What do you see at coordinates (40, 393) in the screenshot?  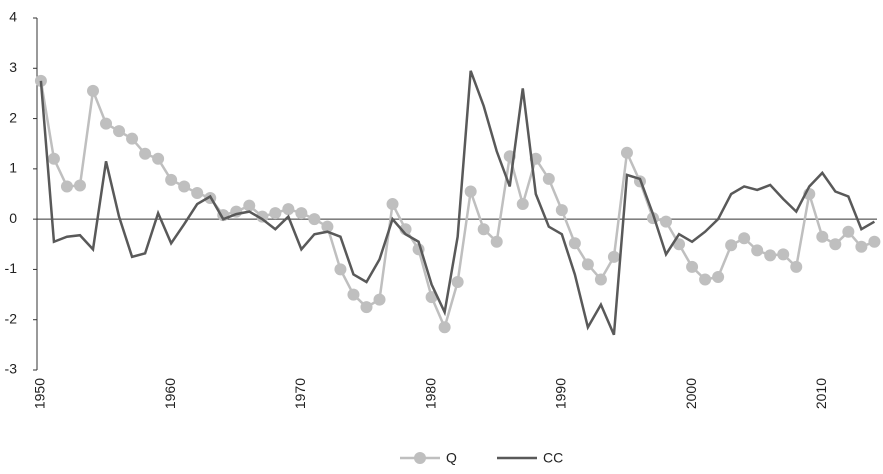 I see `x-tick-label: 1950` at bounding box center [40, 393].